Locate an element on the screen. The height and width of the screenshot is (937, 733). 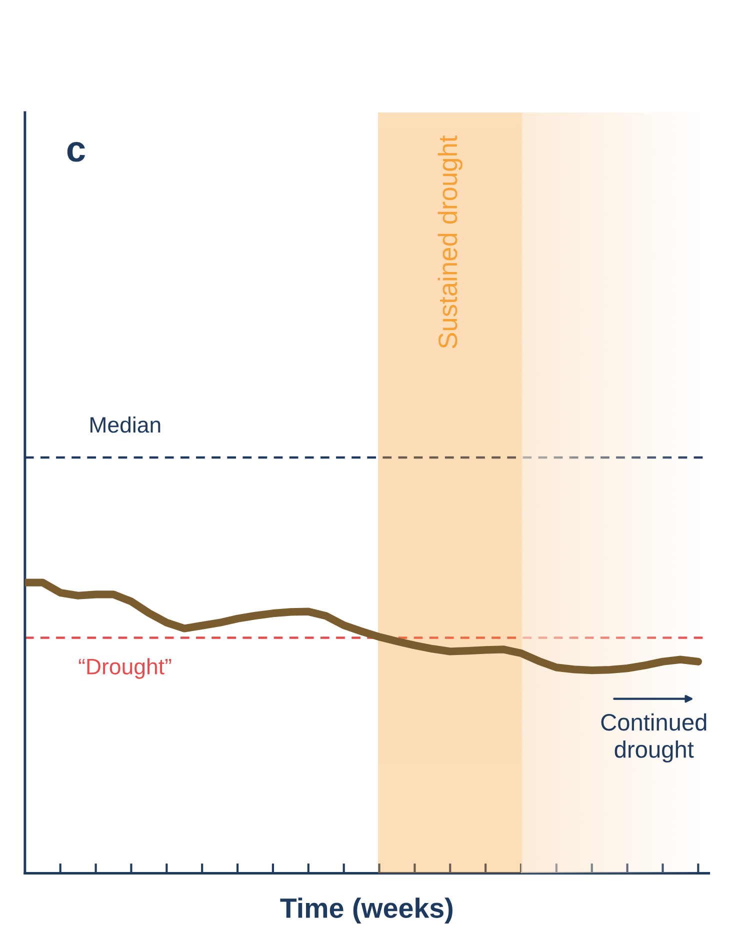
text: Sustained drought is located at coordinates (450, 241).